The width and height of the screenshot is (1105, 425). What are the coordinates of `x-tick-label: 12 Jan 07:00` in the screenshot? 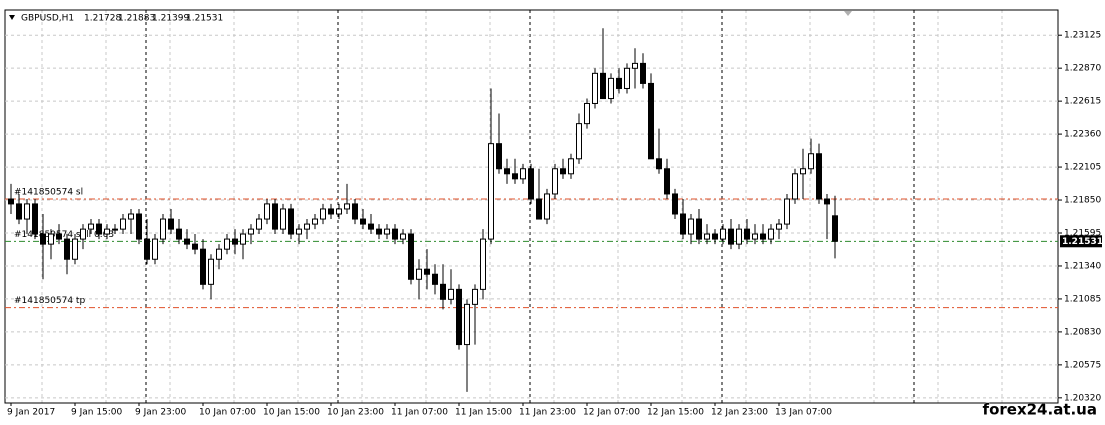 It's located at (611, 413).